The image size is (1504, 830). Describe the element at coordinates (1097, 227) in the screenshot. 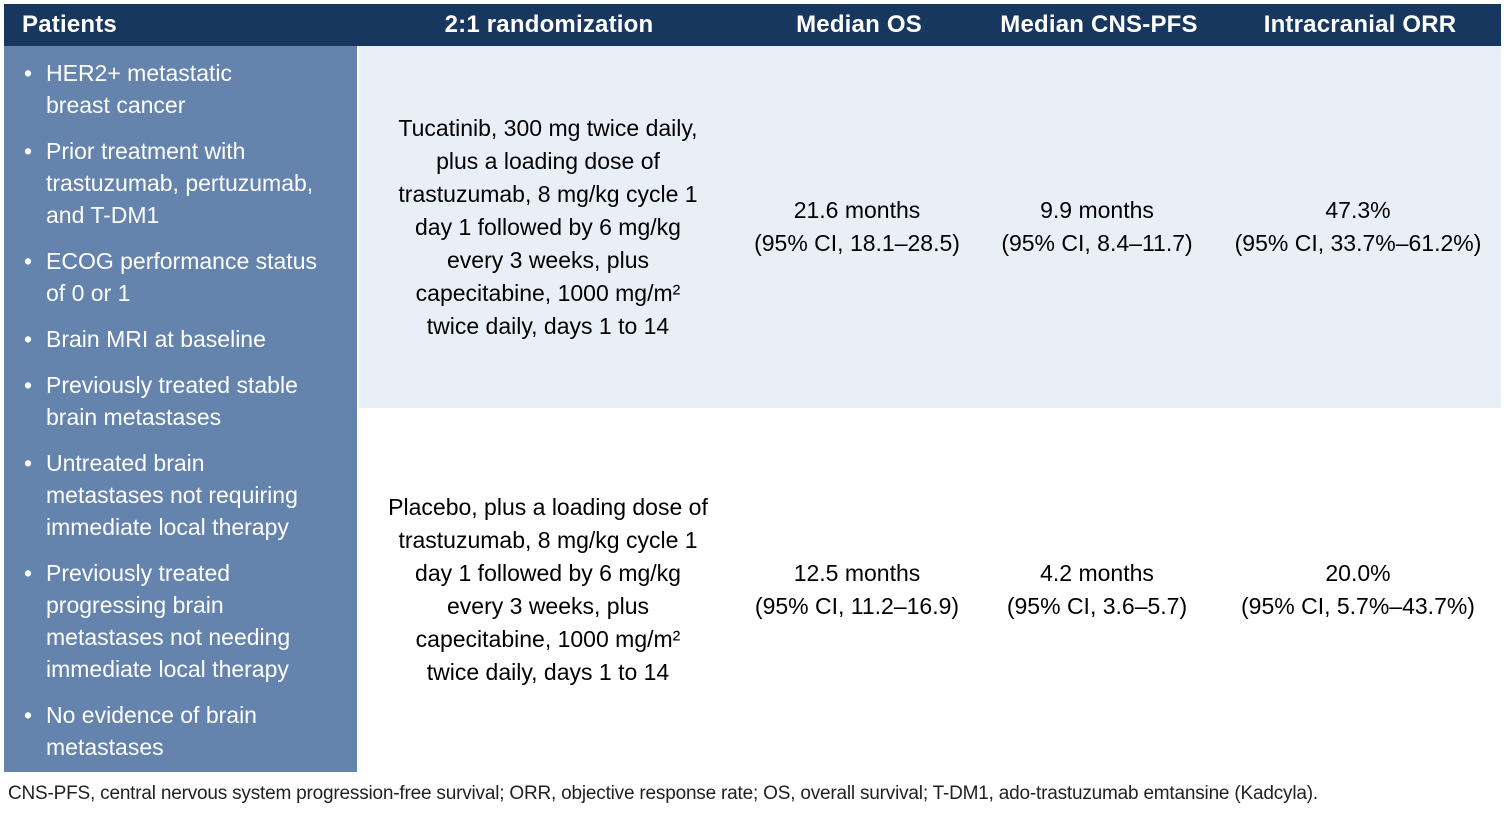

I see `median-cns-pfs-cell: 9.9 months (95% CI, 8.4–11.7)` at that location.